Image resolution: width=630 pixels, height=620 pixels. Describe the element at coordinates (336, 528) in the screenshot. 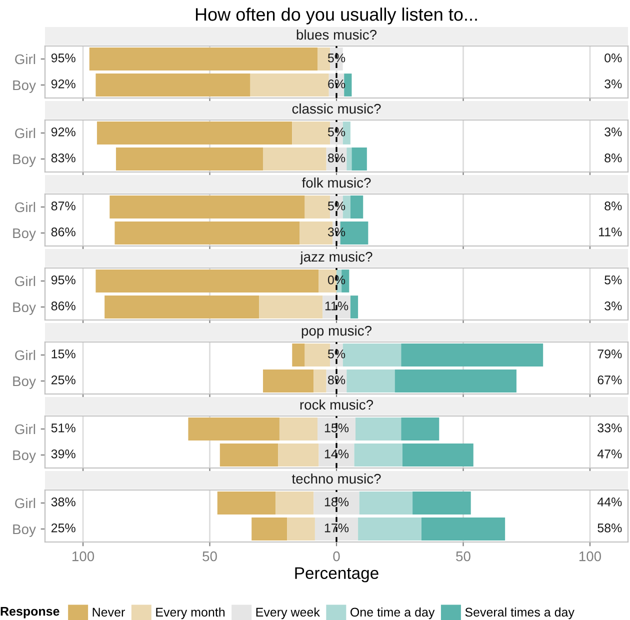

I see `annotation: 17%` at that location.